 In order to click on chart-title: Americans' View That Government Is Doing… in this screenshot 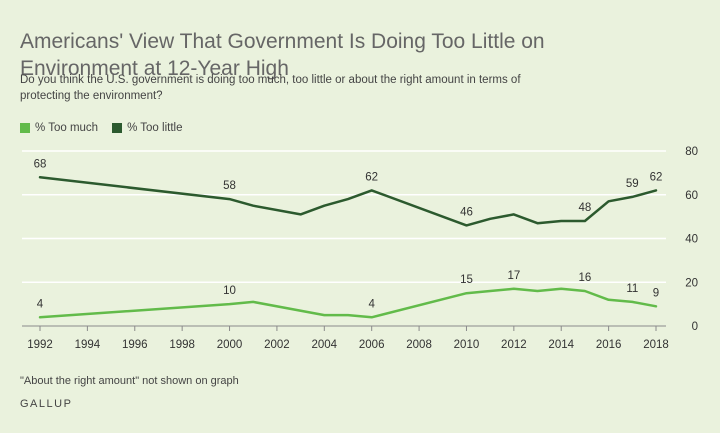, I will do `click(282, 55)`.